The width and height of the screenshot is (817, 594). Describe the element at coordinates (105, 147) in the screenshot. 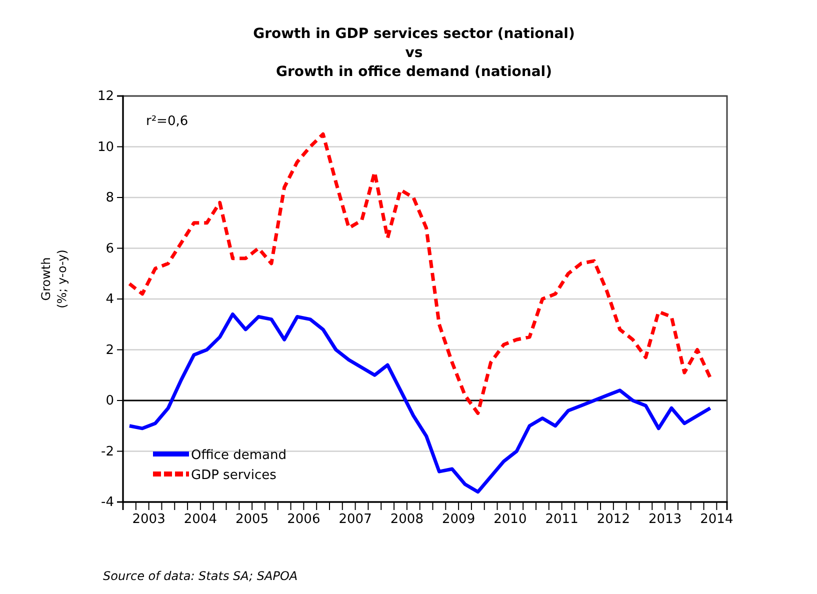

I see `y-tick-label: 10` at that location.